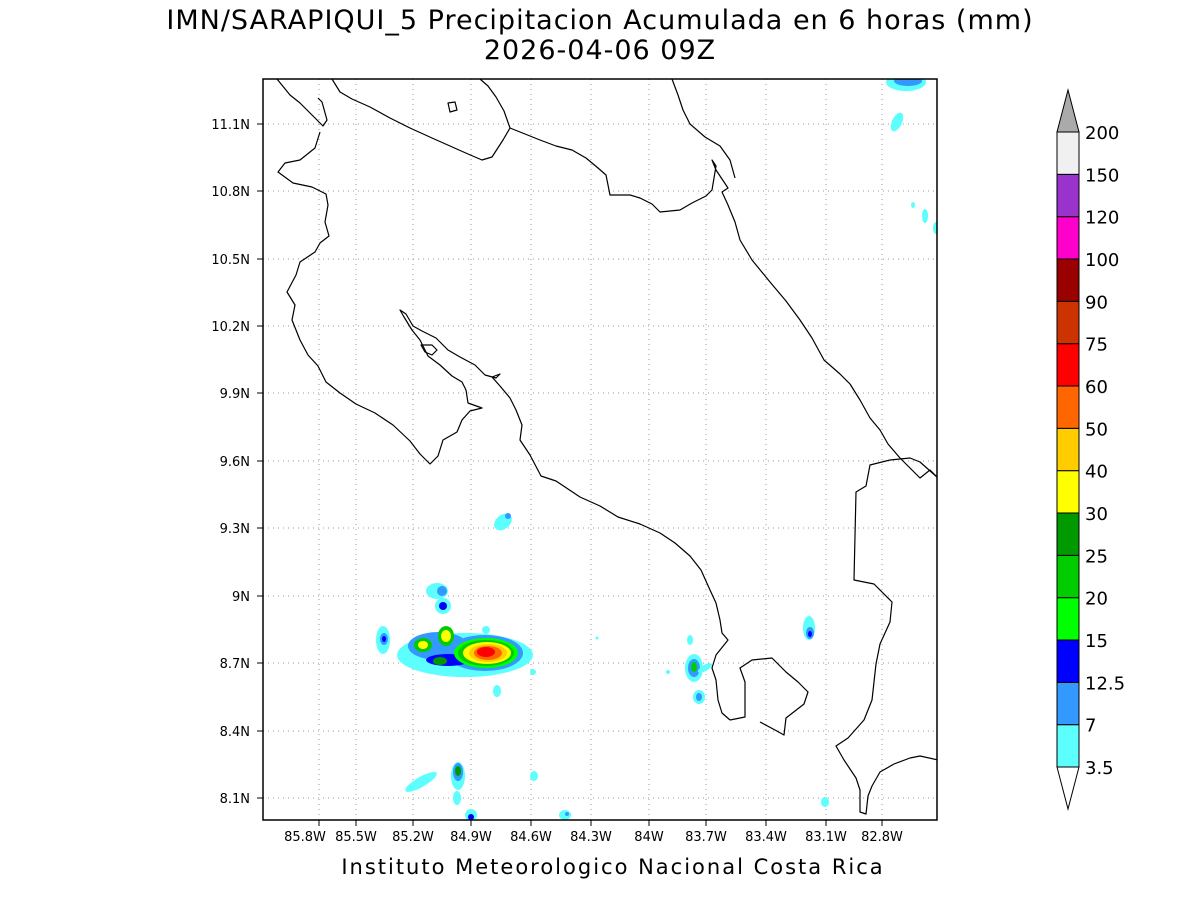  Describe the element at coordinates (600, 50) in the screenshot. I see `map-datetime: 2026-04-06 09Z` at that location.